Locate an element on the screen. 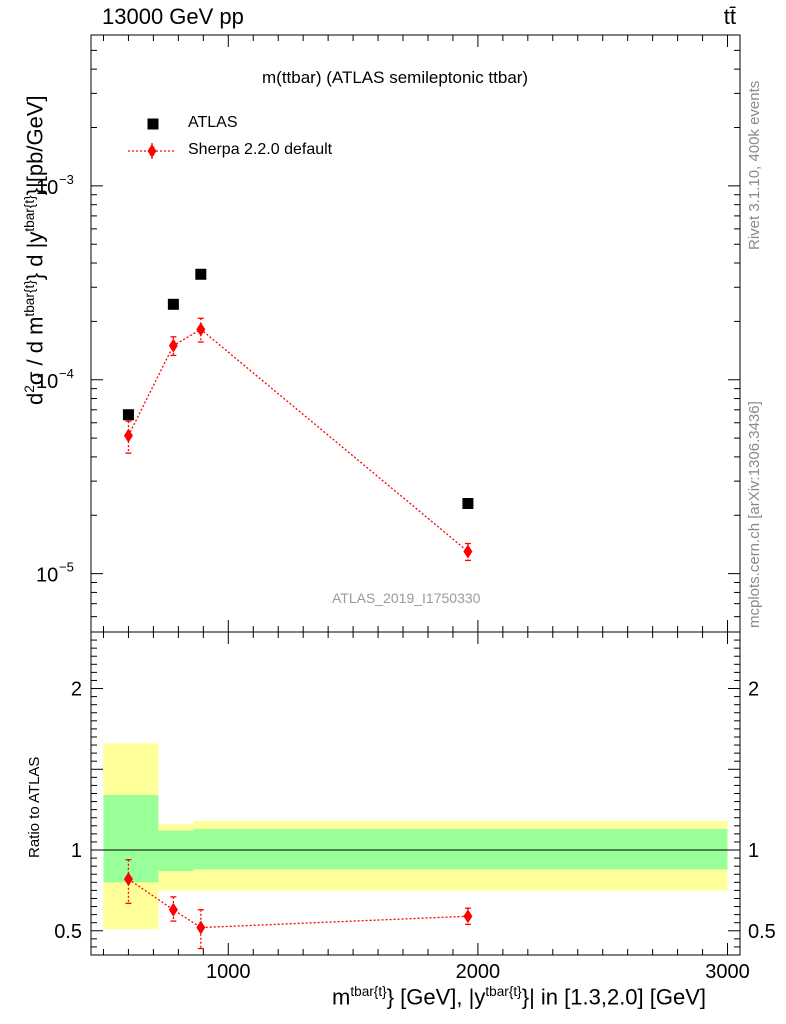  y-tick-label-main-1: 10 is located at coordinates (47, 382).